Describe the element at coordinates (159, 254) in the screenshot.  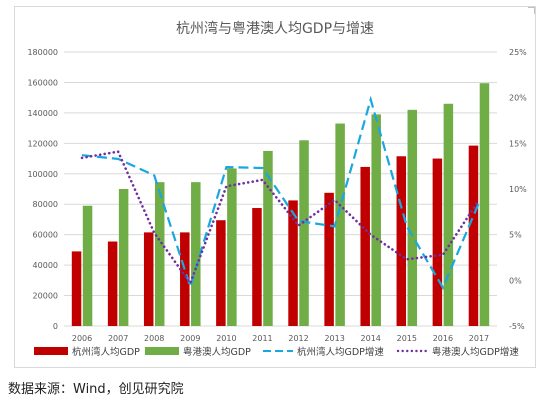
I see `bar-gba-2008` at that location.